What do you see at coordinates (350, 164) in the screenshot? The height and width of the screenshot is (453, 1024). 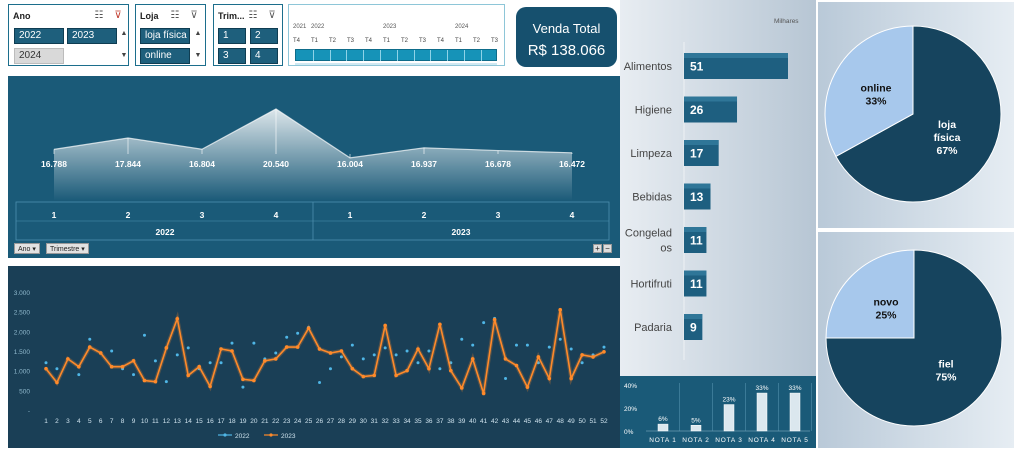 I see `data-label: 16.004` at bounding box center [350, 164].